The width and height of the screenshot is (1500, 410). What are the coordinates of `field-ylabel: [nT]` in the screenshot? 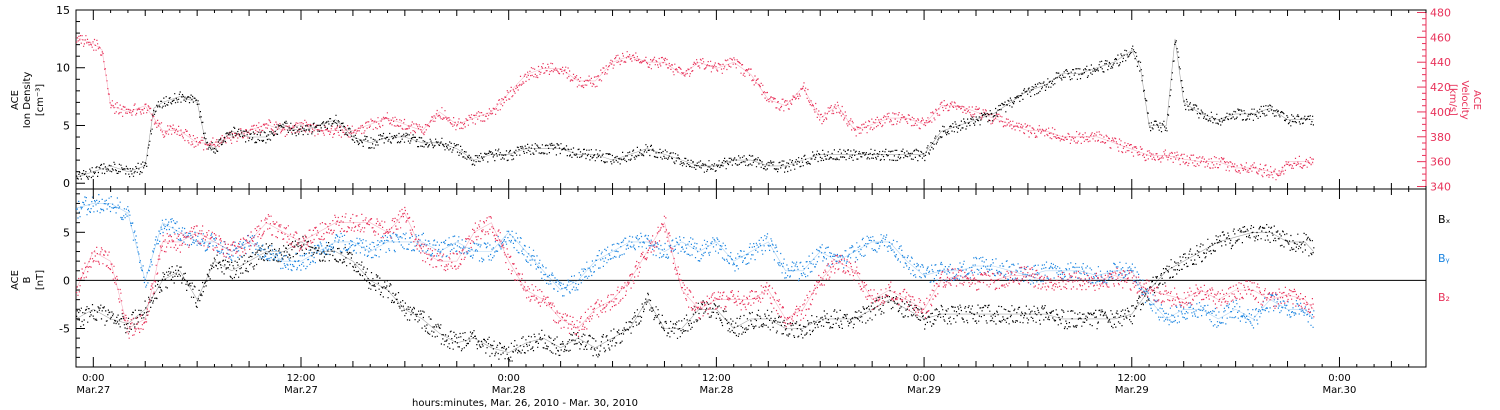 It's located at (40, 280).